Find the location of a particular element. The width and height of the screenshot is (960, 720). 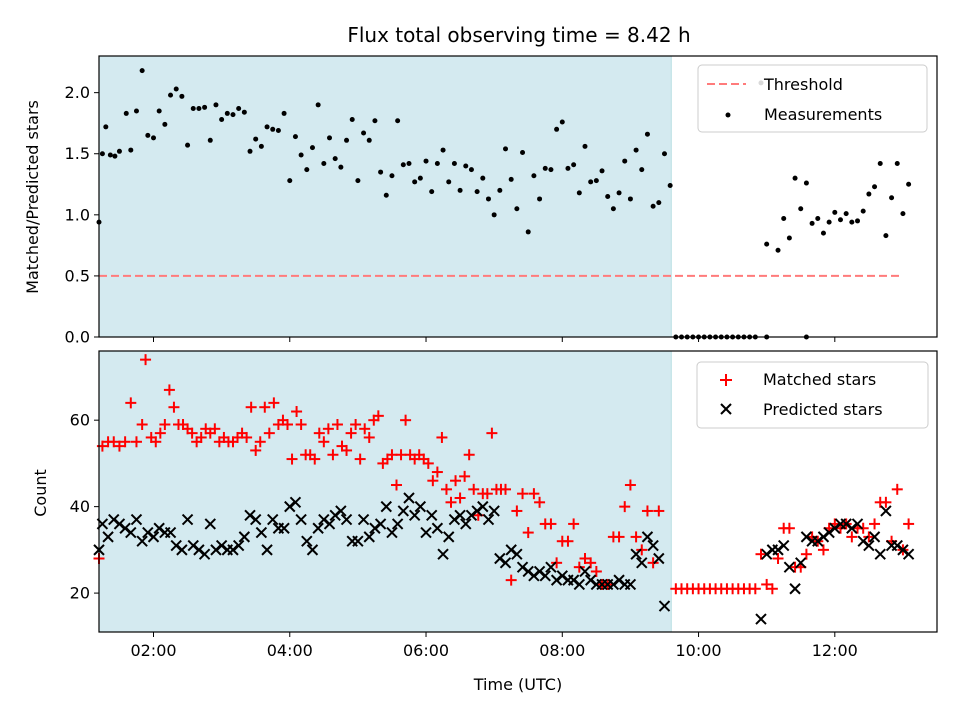

top-ytick-label: 1.5 is located at coordinates (77, 153).